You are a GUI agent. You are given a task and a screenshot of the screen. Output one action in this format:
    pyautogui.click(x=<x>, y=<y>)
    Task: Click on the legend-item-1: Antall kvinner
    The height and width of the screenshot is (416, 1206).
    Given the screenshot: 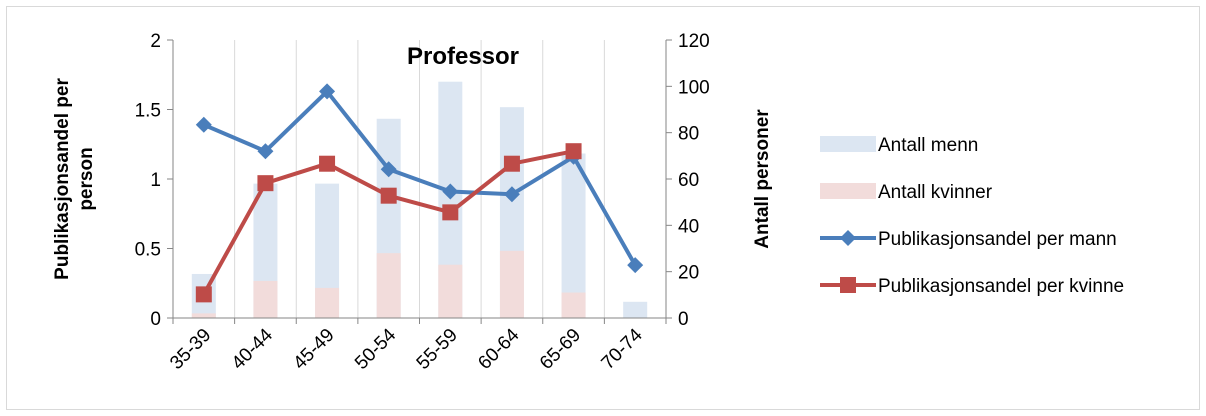 What is the action you would take?
    pyautogui.click(x=906, y=192)
    